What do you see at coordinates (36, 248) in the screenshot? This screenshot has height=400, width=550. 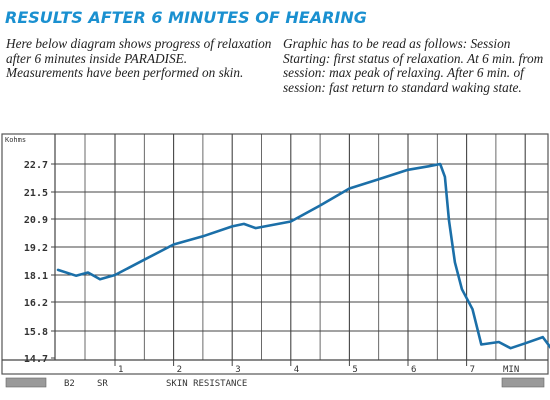 I see `y-tick-label: 19.2` at bounding box center [36, 248].